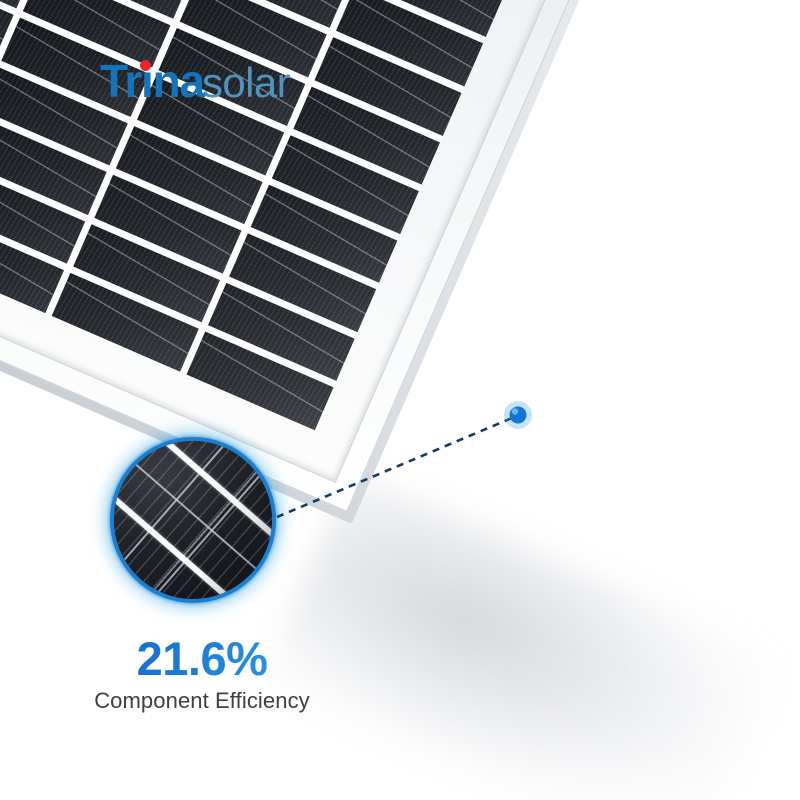  I want to click on efficiency-value: 21.6%, so click(202, 659).